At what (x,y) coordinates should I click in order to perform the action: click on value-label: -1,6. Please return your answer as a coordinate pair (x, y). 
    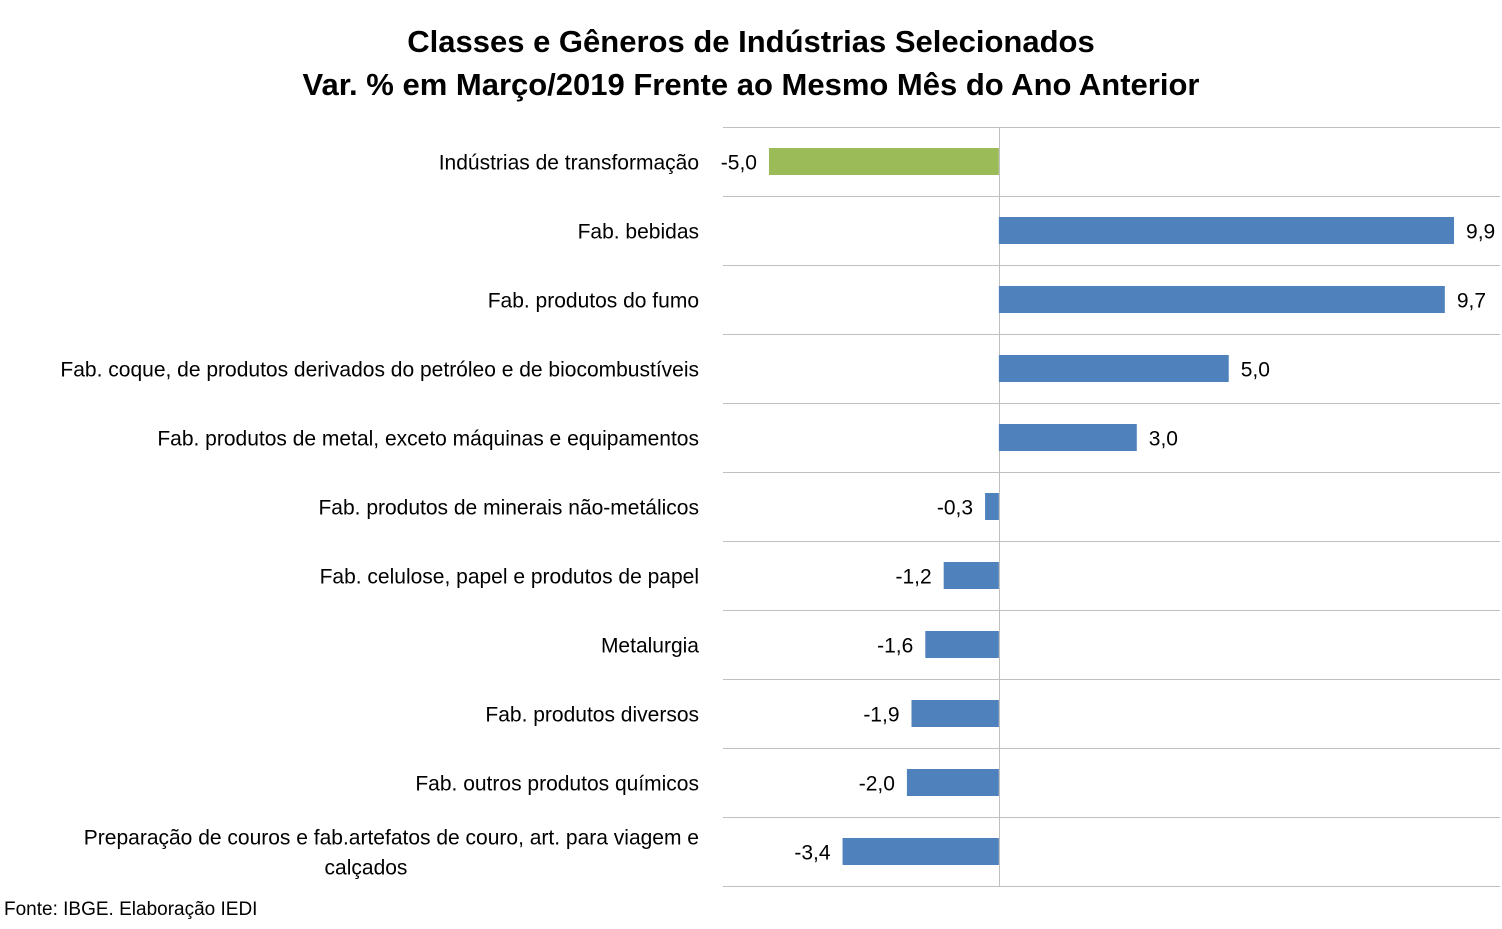
    Looking at the image, I should click on (895, 646).